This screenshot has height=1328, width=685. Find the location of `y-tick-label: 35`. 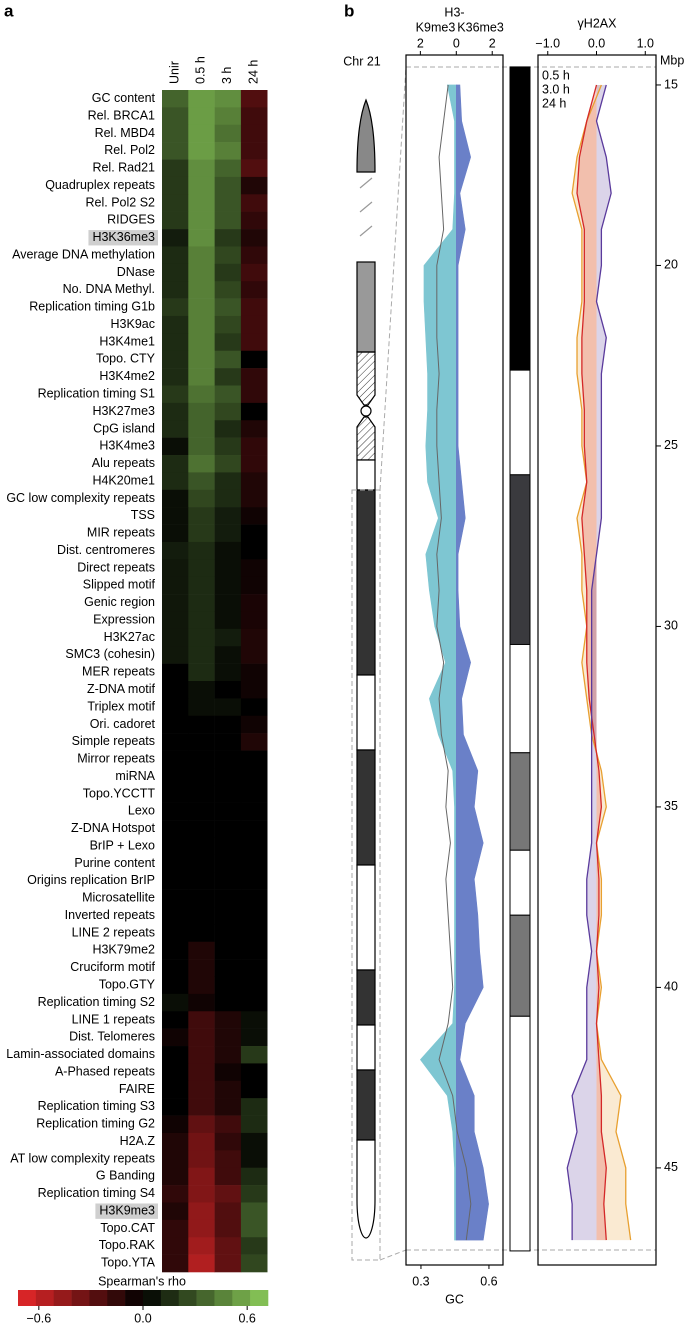

y-tick-label: 35 is located at coordinates (671, 806).